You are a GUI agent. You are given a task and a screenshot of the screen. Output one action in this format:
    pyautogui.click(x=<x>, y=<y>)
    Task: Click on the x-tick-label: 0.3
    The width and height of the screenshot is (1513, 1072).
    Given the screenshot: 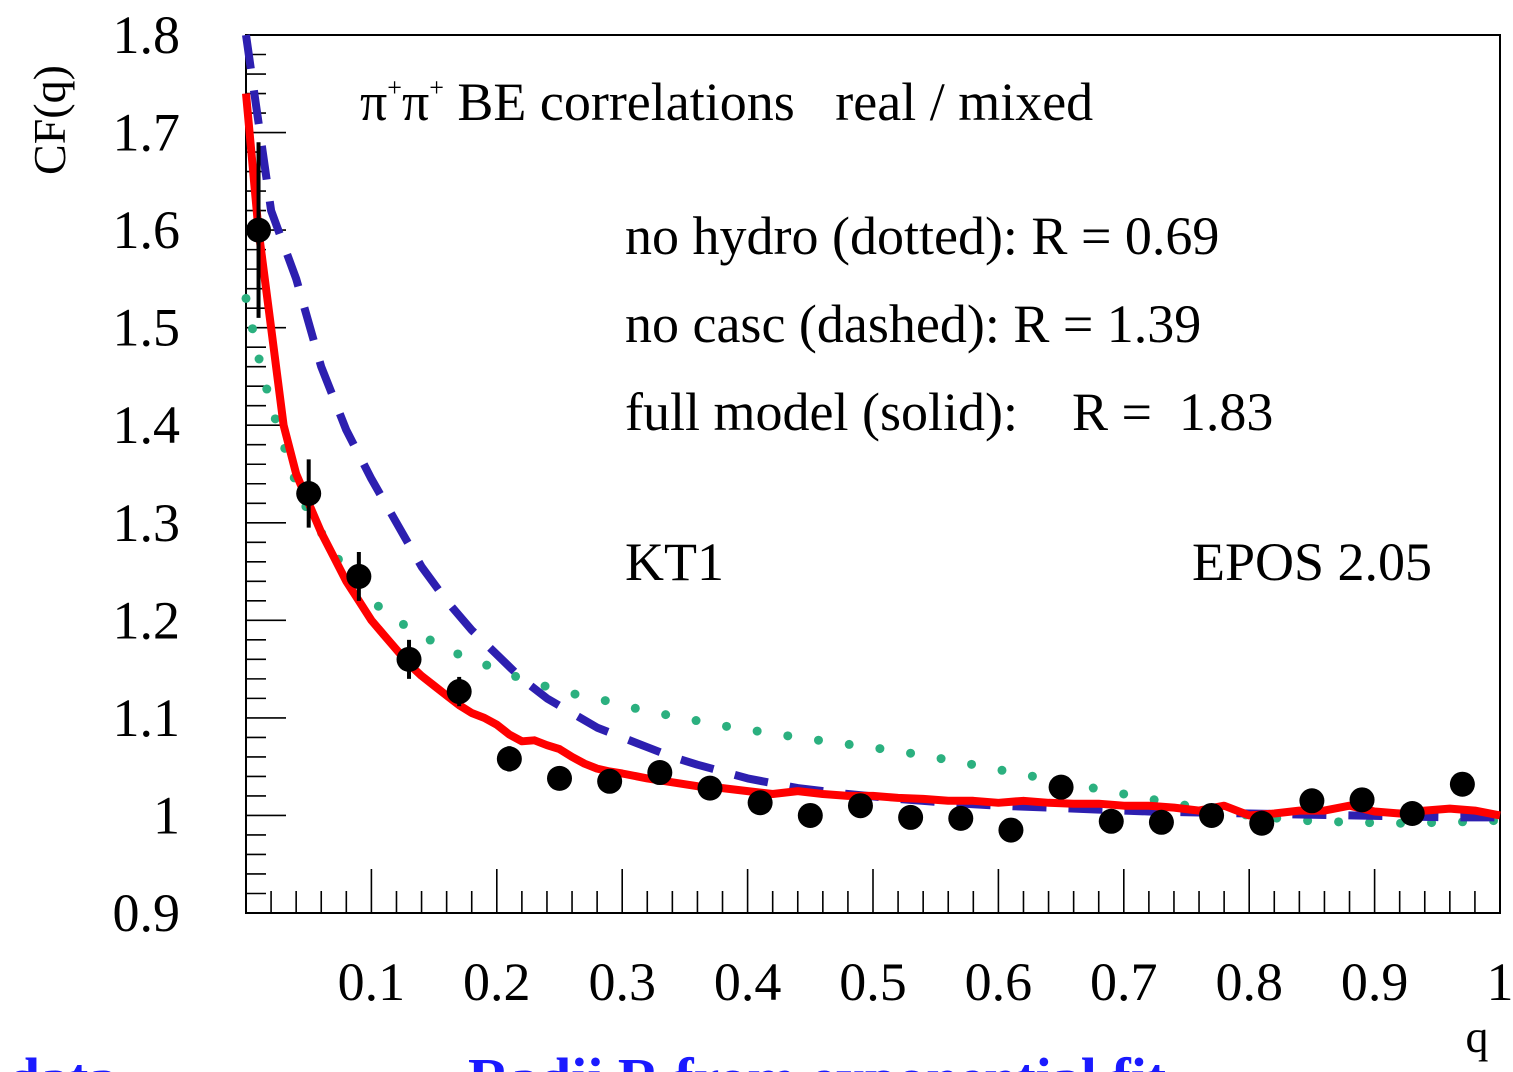 What is the action you would take?
    pyautogui.click(x=622, y=982)
    